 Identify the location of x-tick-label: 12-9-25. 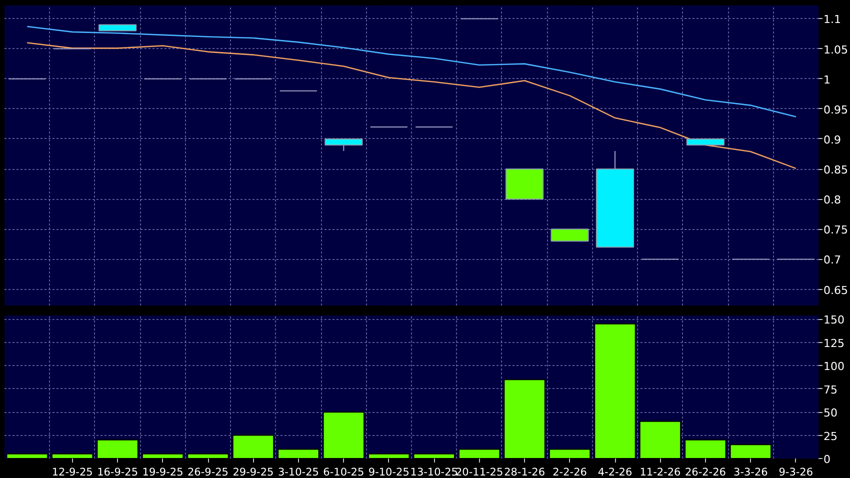
(72, 472).